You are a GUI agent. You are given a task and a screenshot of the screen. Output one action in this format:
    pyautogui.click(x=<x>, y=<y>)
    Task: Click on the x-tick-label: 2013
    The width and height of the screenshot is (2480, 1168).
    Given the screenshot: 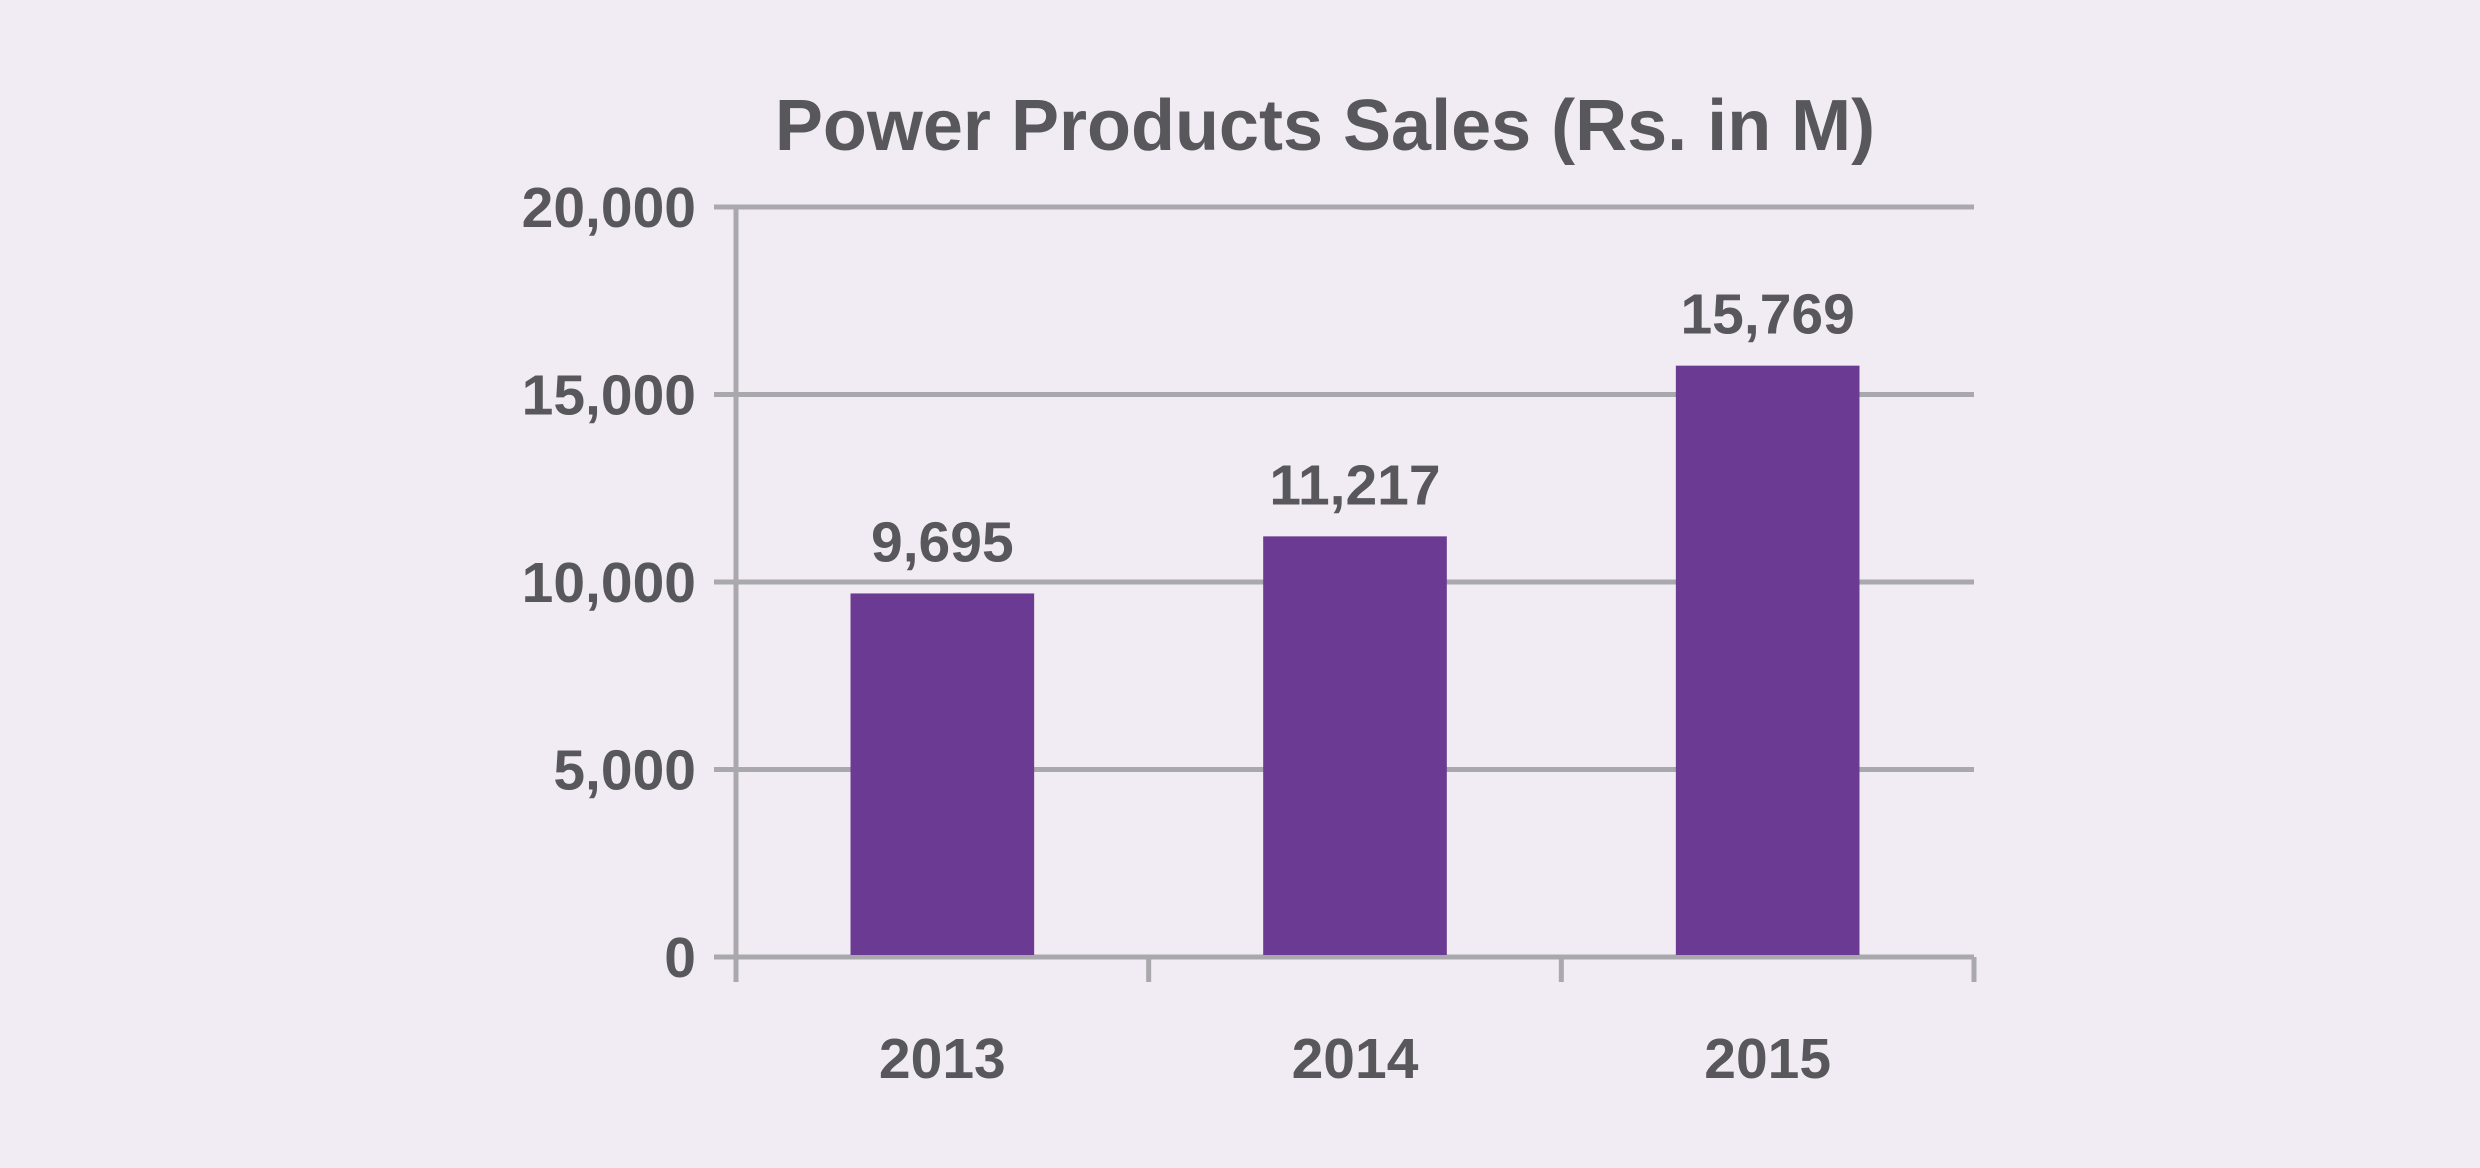 What is the action you would take?
    pyautogui.click(x=942, y=1059)
    